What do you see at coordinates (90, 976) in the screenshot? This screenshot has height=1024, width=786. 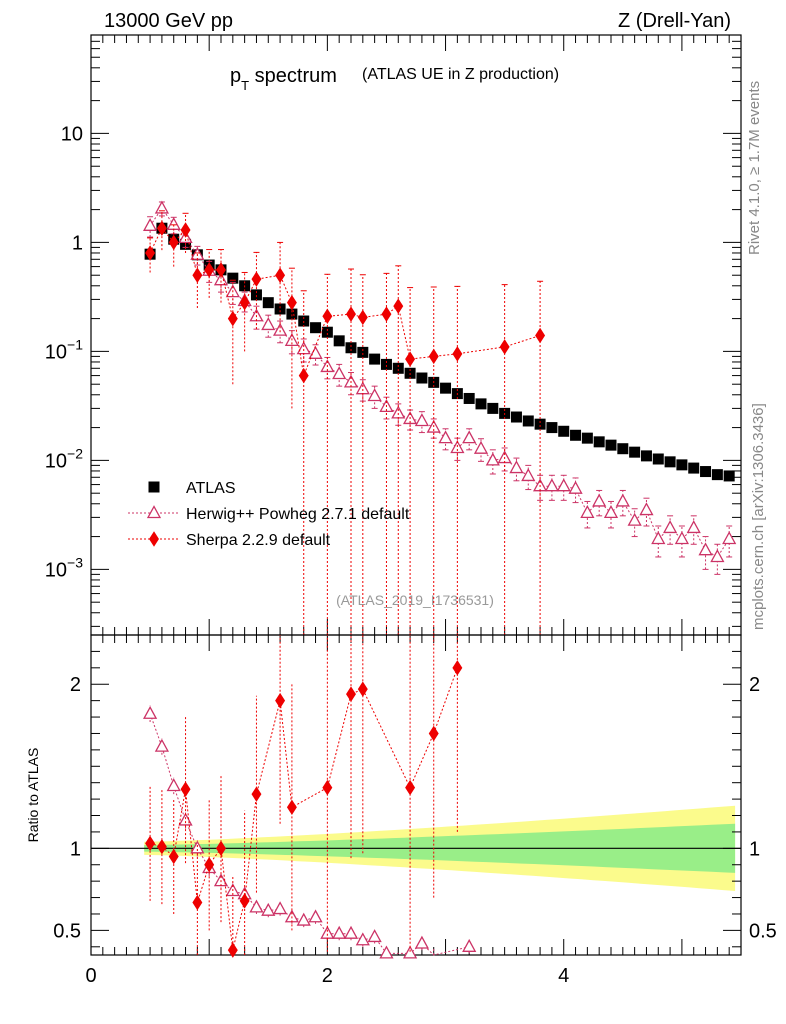 I see `x-tick-label: 0` at bounding box center [90, 976].